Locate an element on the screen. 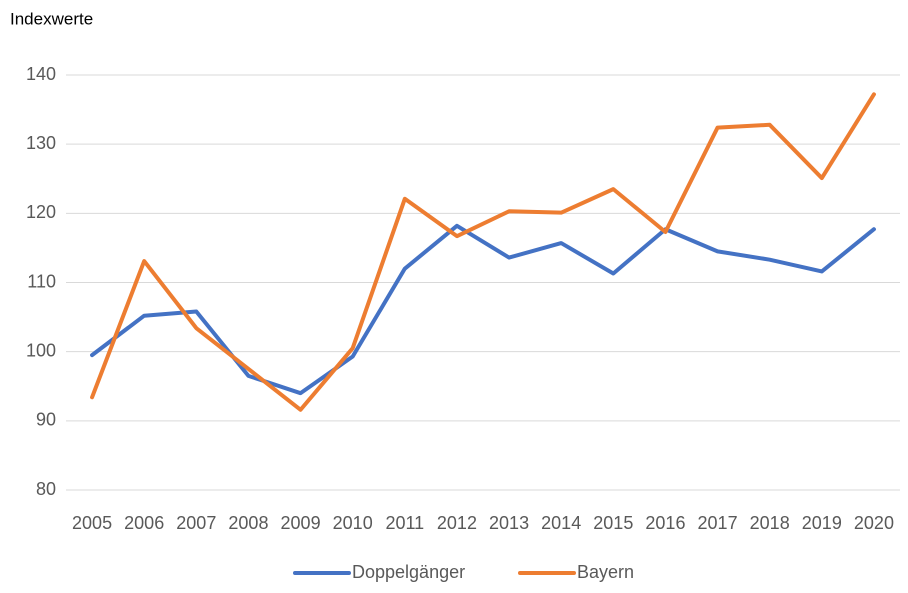  x-tick-label: 2008 is located at coordinates (248, 523).